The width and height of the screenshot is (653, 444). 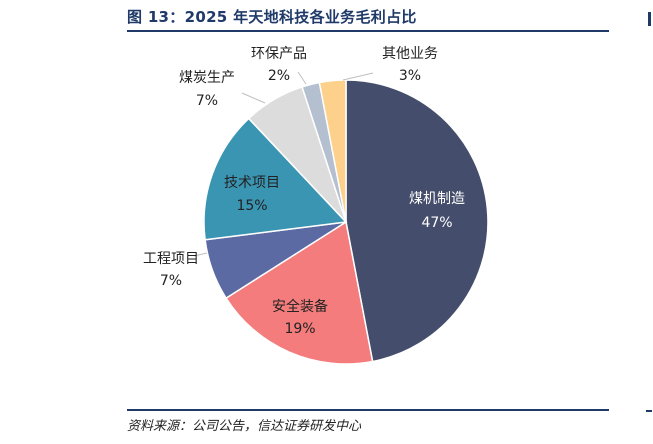 What do you see at coordinates (437, 199) in the screenshot?
I see `slice-name-label: 煤机制造` at bounding box center [437, 199].